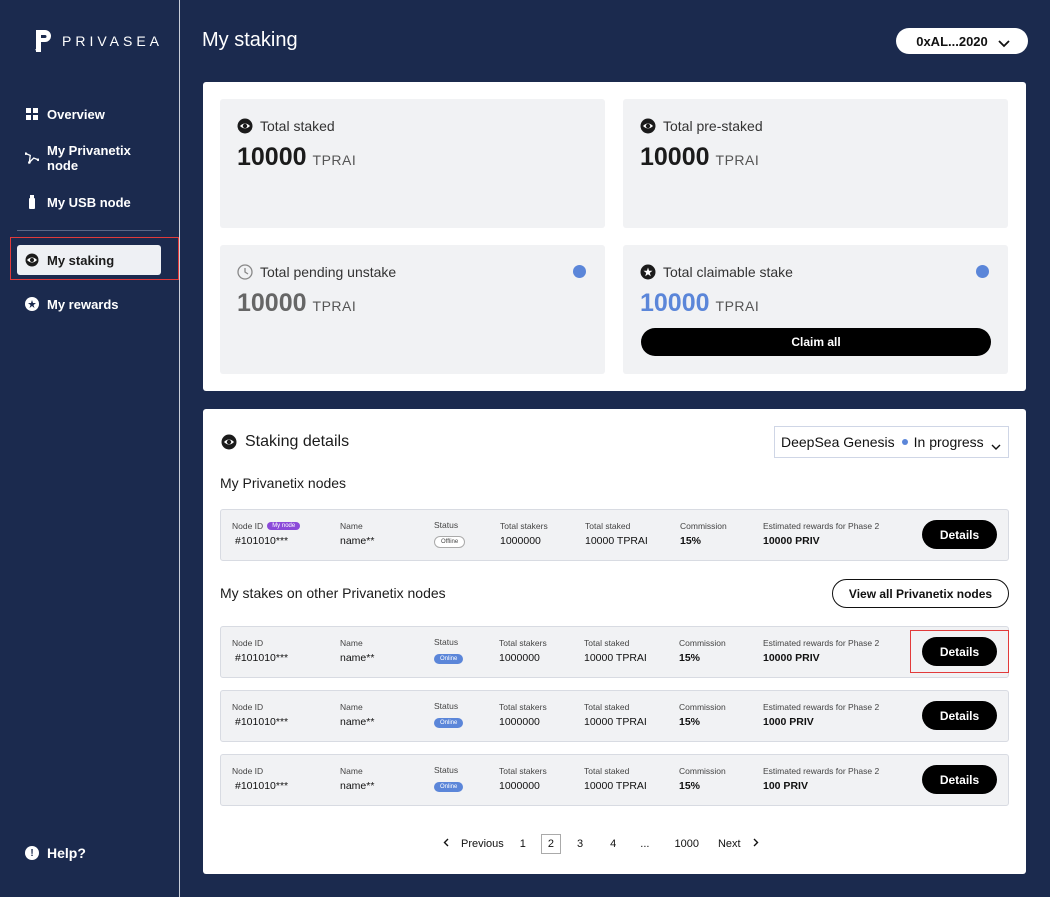 This screenshot has width=1050, height=897. Describe the element at coordinates (686, 844) in the screenshot. I see `page-1000: 1000` at that location.